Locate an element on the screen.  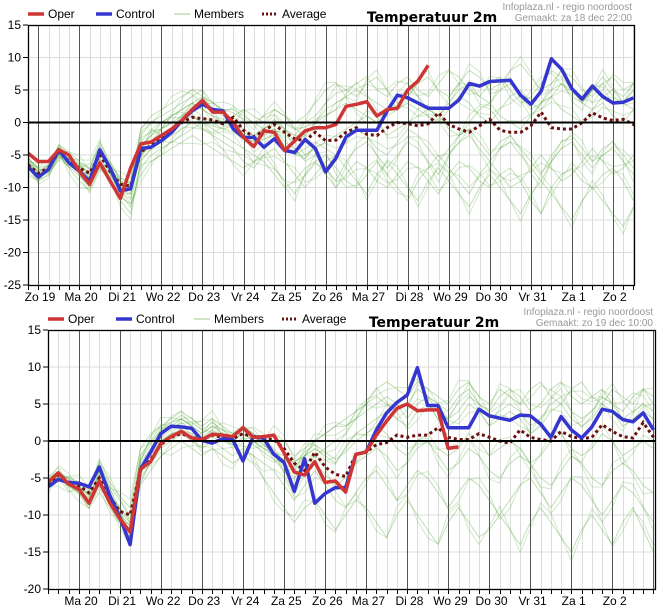
made-timestamp: Gemaakt: za 18 dec 22:00 is located at coordinates (574, 18).